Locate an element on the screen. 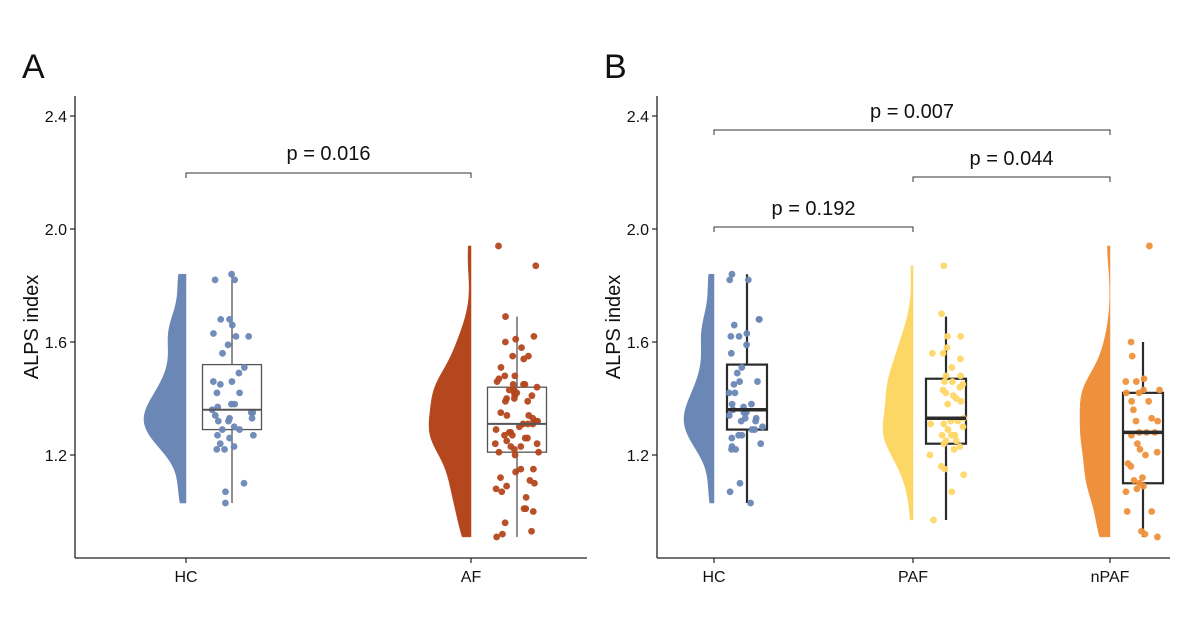 This screenshot has width=1194, height=634. group-hc: HC is located at coordinates (203, 428).